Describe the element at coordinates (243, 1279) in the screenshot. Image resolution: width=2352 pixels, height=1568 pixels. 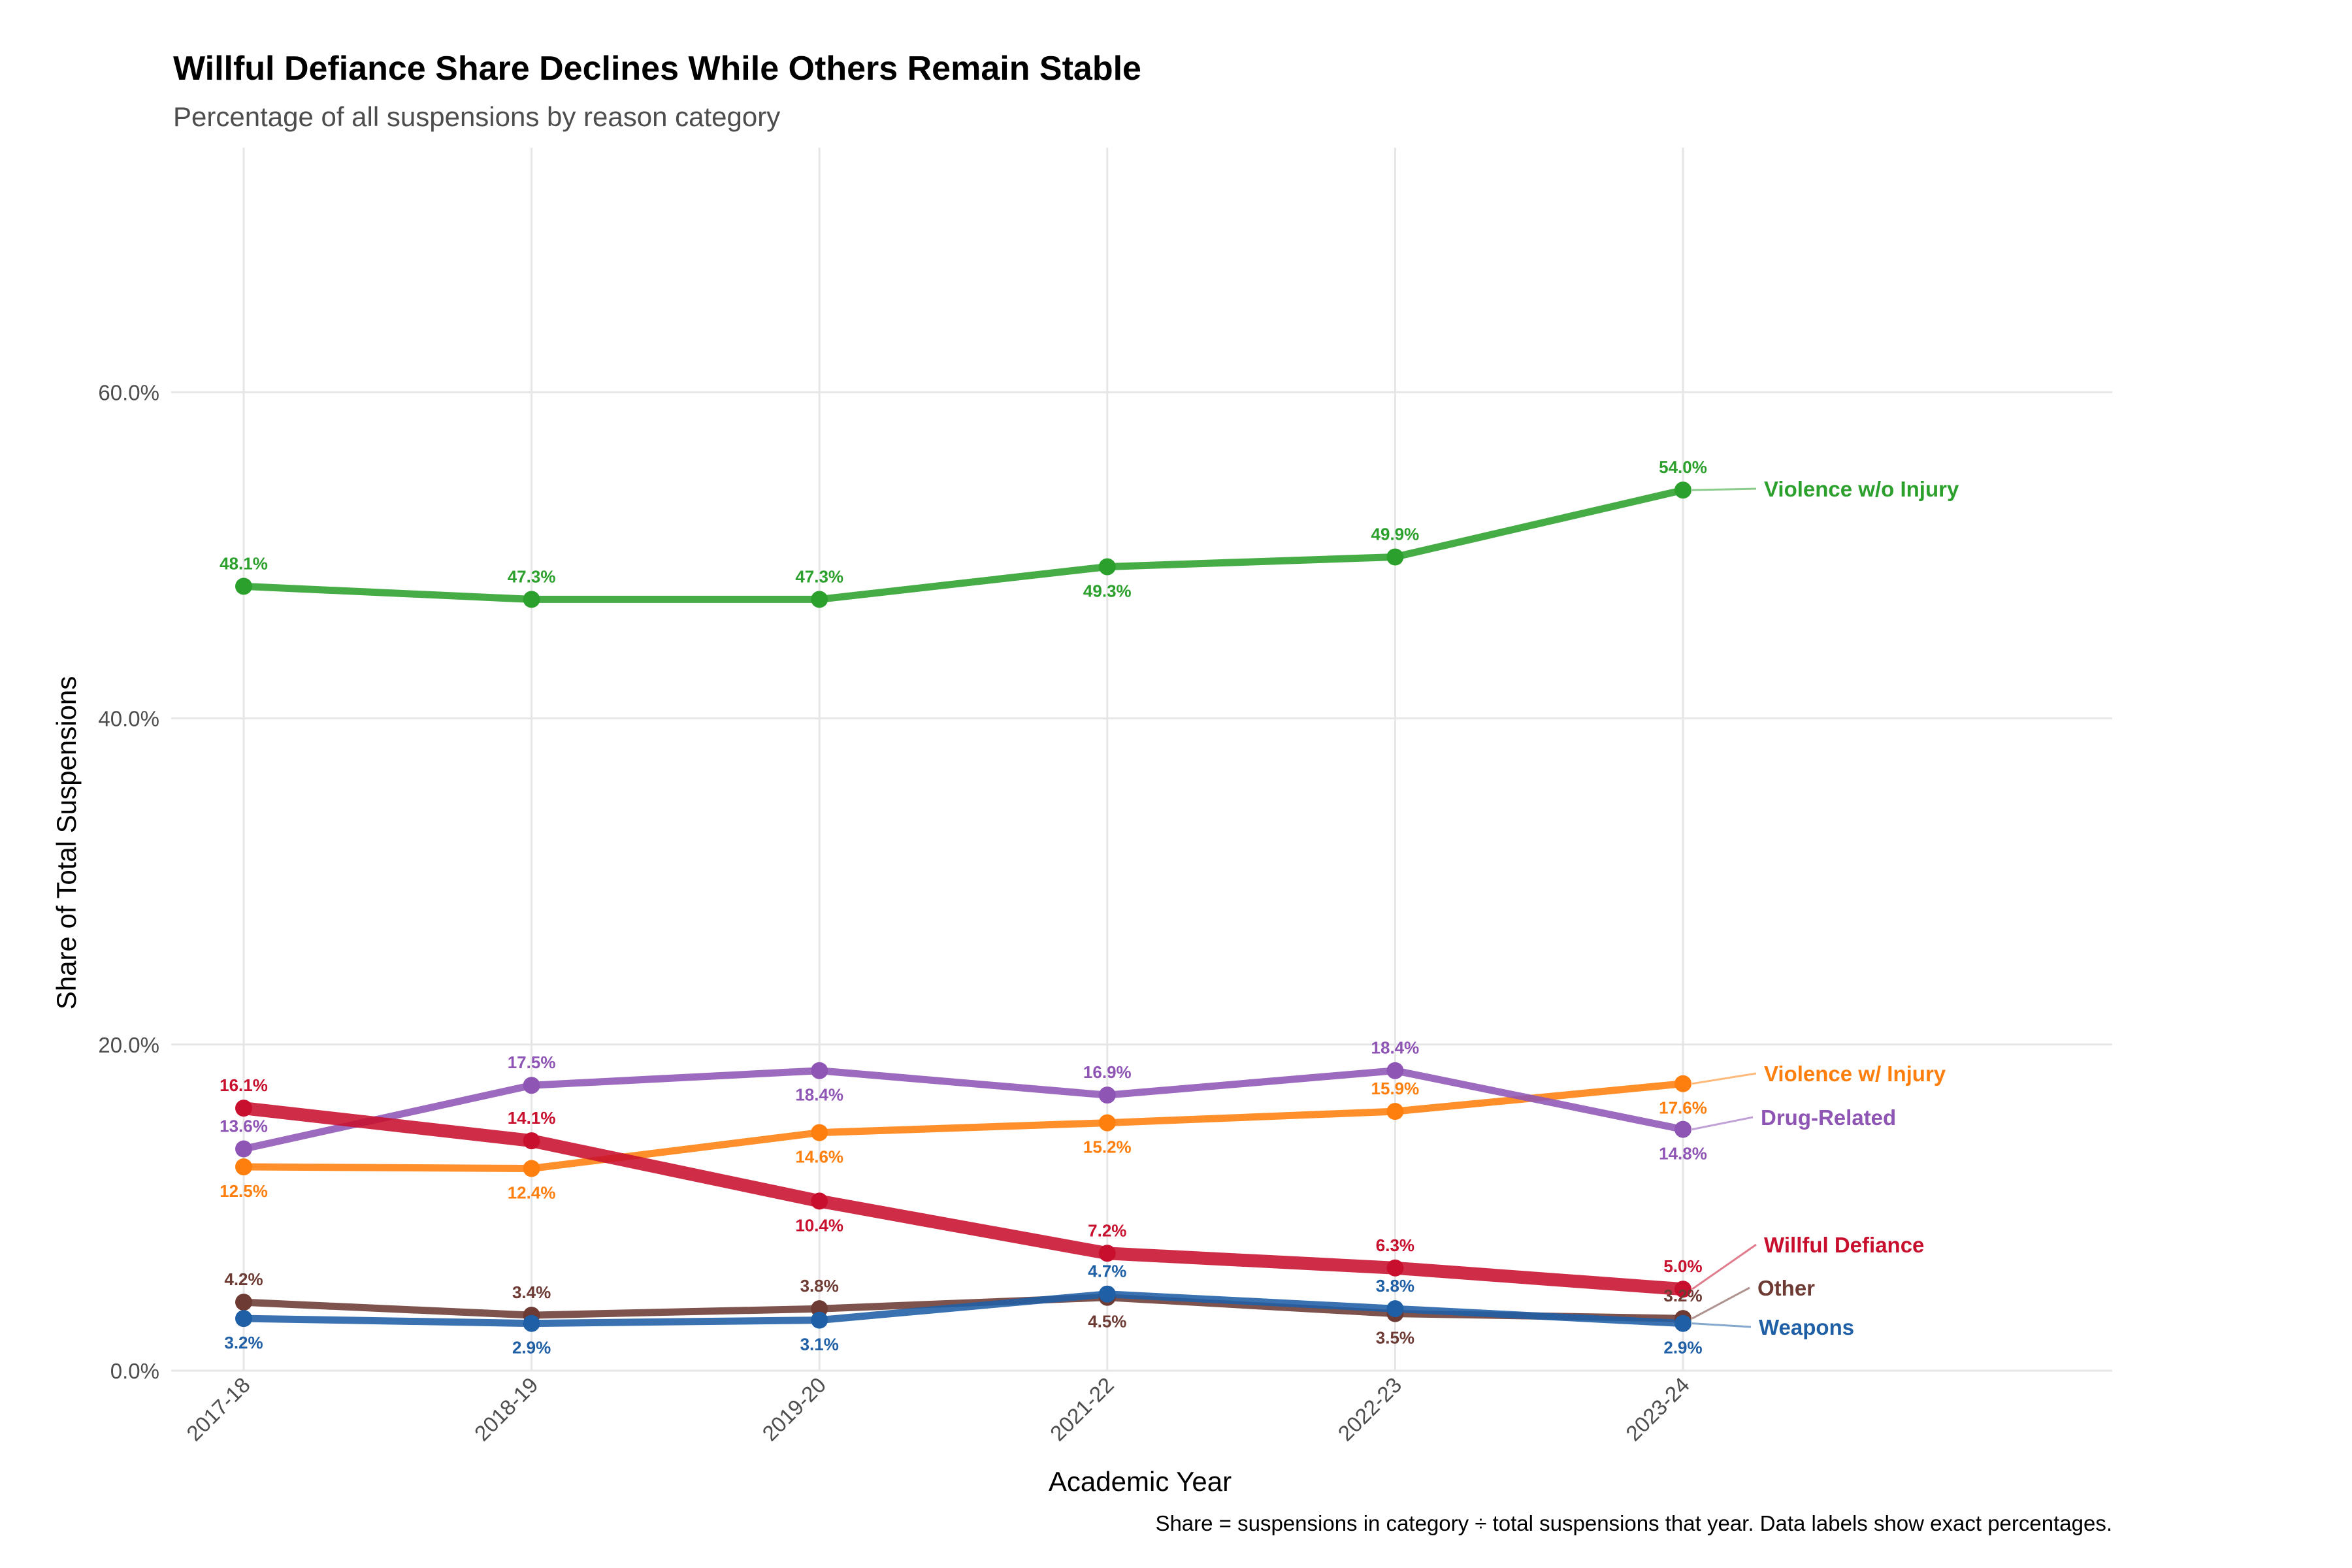
I see `data-label: 4.2%` at that location.